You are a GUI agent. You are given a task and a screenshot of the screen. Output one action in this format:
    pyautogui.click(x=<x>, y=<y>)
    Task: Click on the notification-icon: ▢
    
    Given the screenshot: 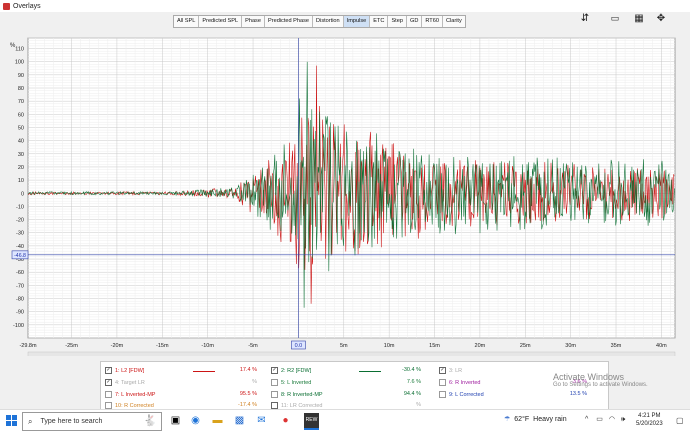 What is the action you would take?
    pyautogui.click(x=680, y=420)
    